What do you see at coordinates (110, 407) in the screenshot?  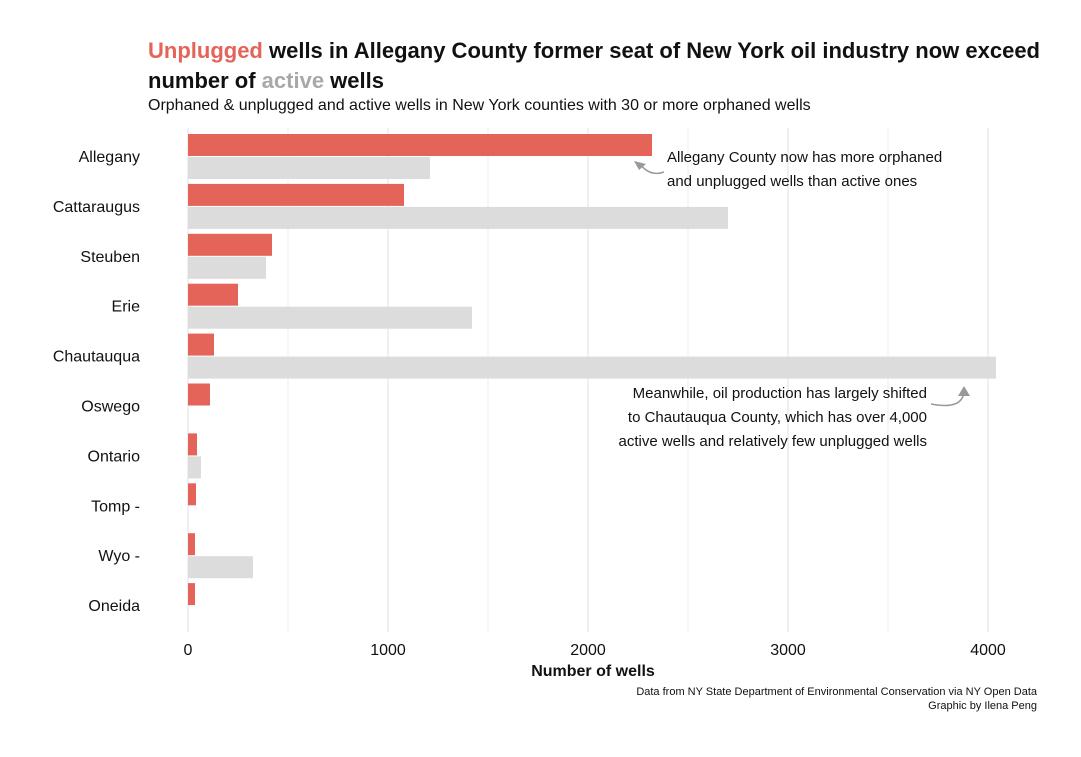 I see `category-label: Oswego` at bounding box center [110, 407].